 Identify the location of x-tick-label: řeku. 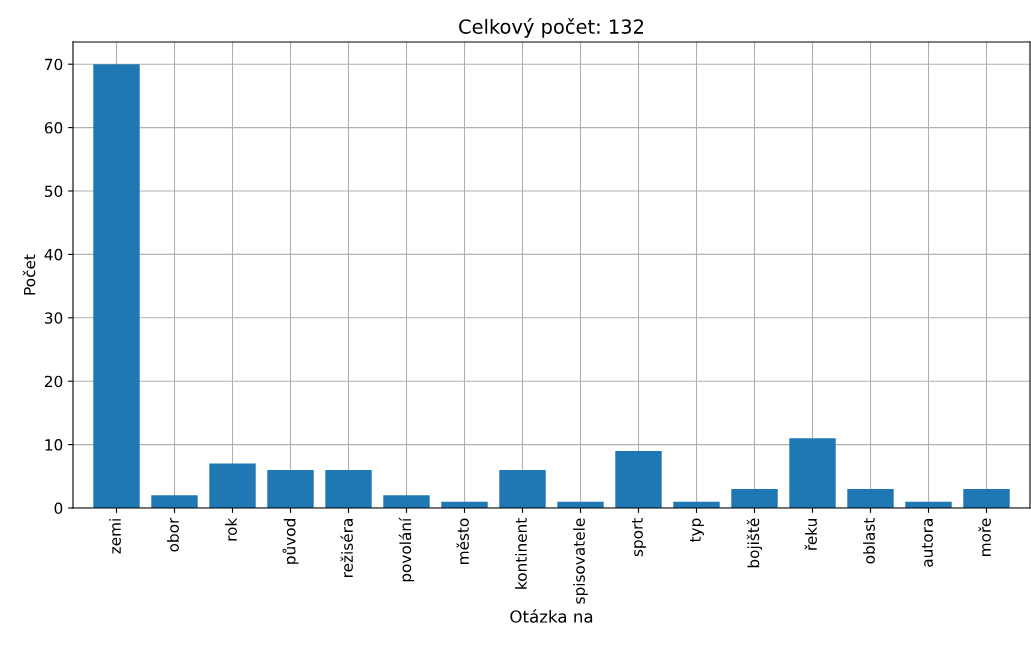
(810, 534).